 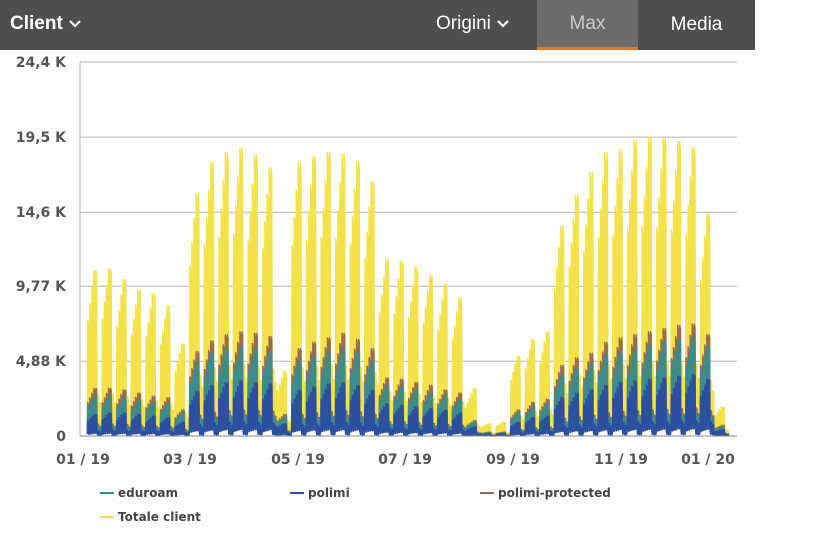 What do you see at coordinates (621, 460) in the screenshot?
I see `x-tick-label: 11 / 19` at bounding box center [621, 460].